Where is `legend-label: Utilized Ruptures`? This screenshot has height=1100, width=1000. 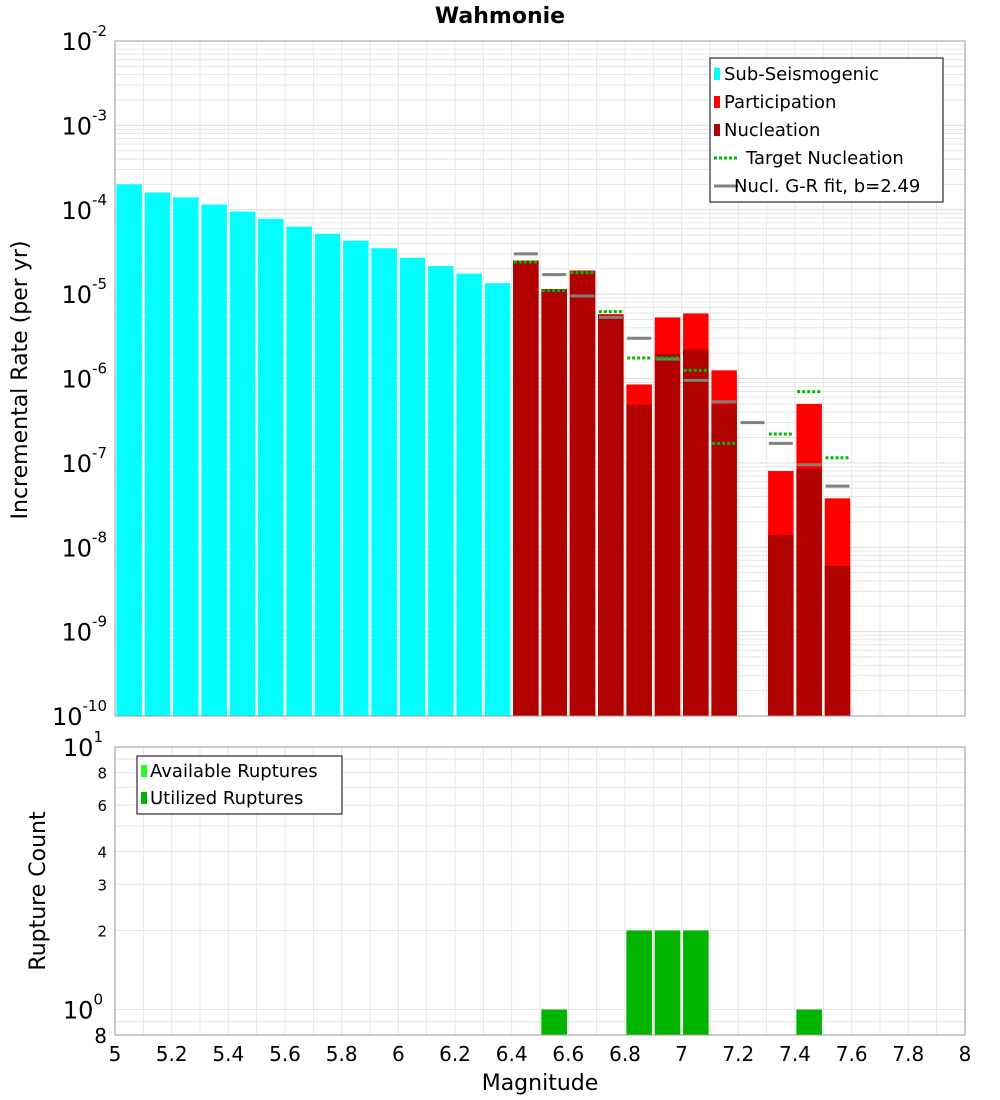
legend-label: Utilized Ruptures is located at coordinates (226, 798).